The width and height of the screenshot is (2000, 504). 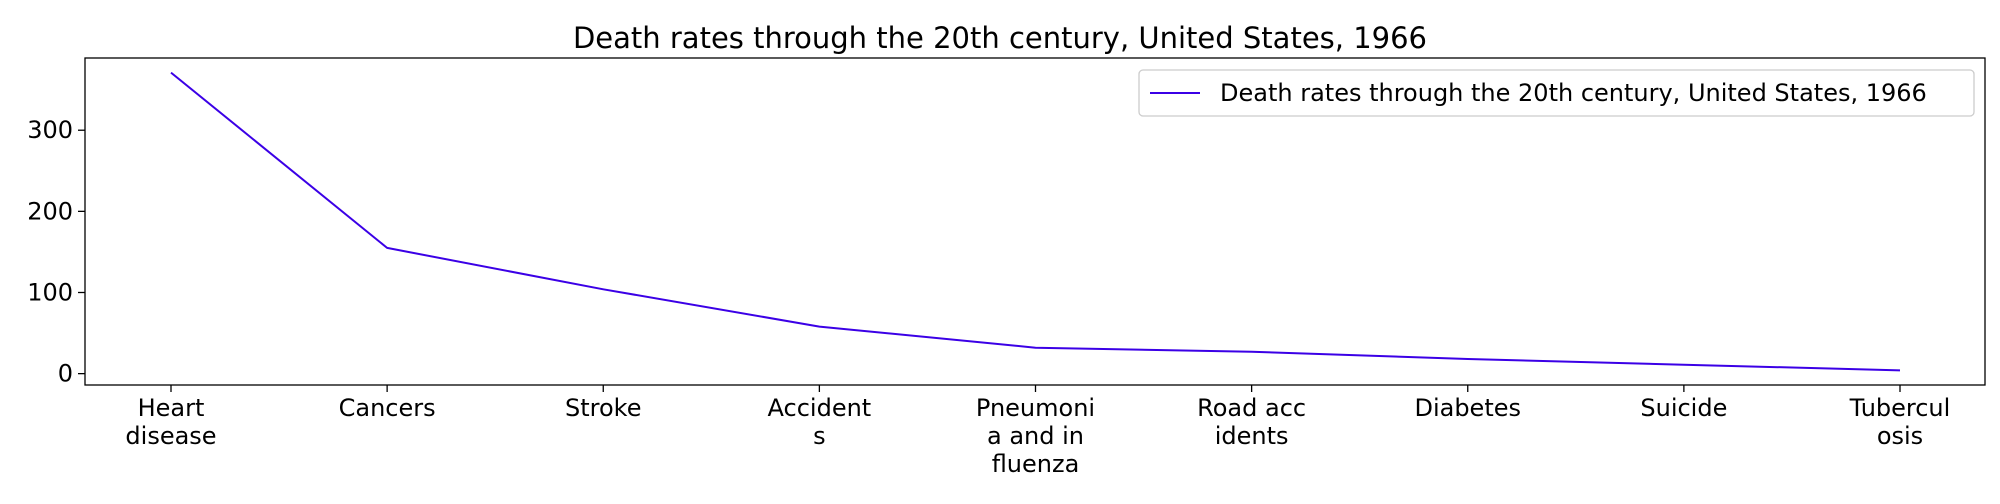 I want to click on x-tick-label-line: osis, so click(x=1900, y=436).